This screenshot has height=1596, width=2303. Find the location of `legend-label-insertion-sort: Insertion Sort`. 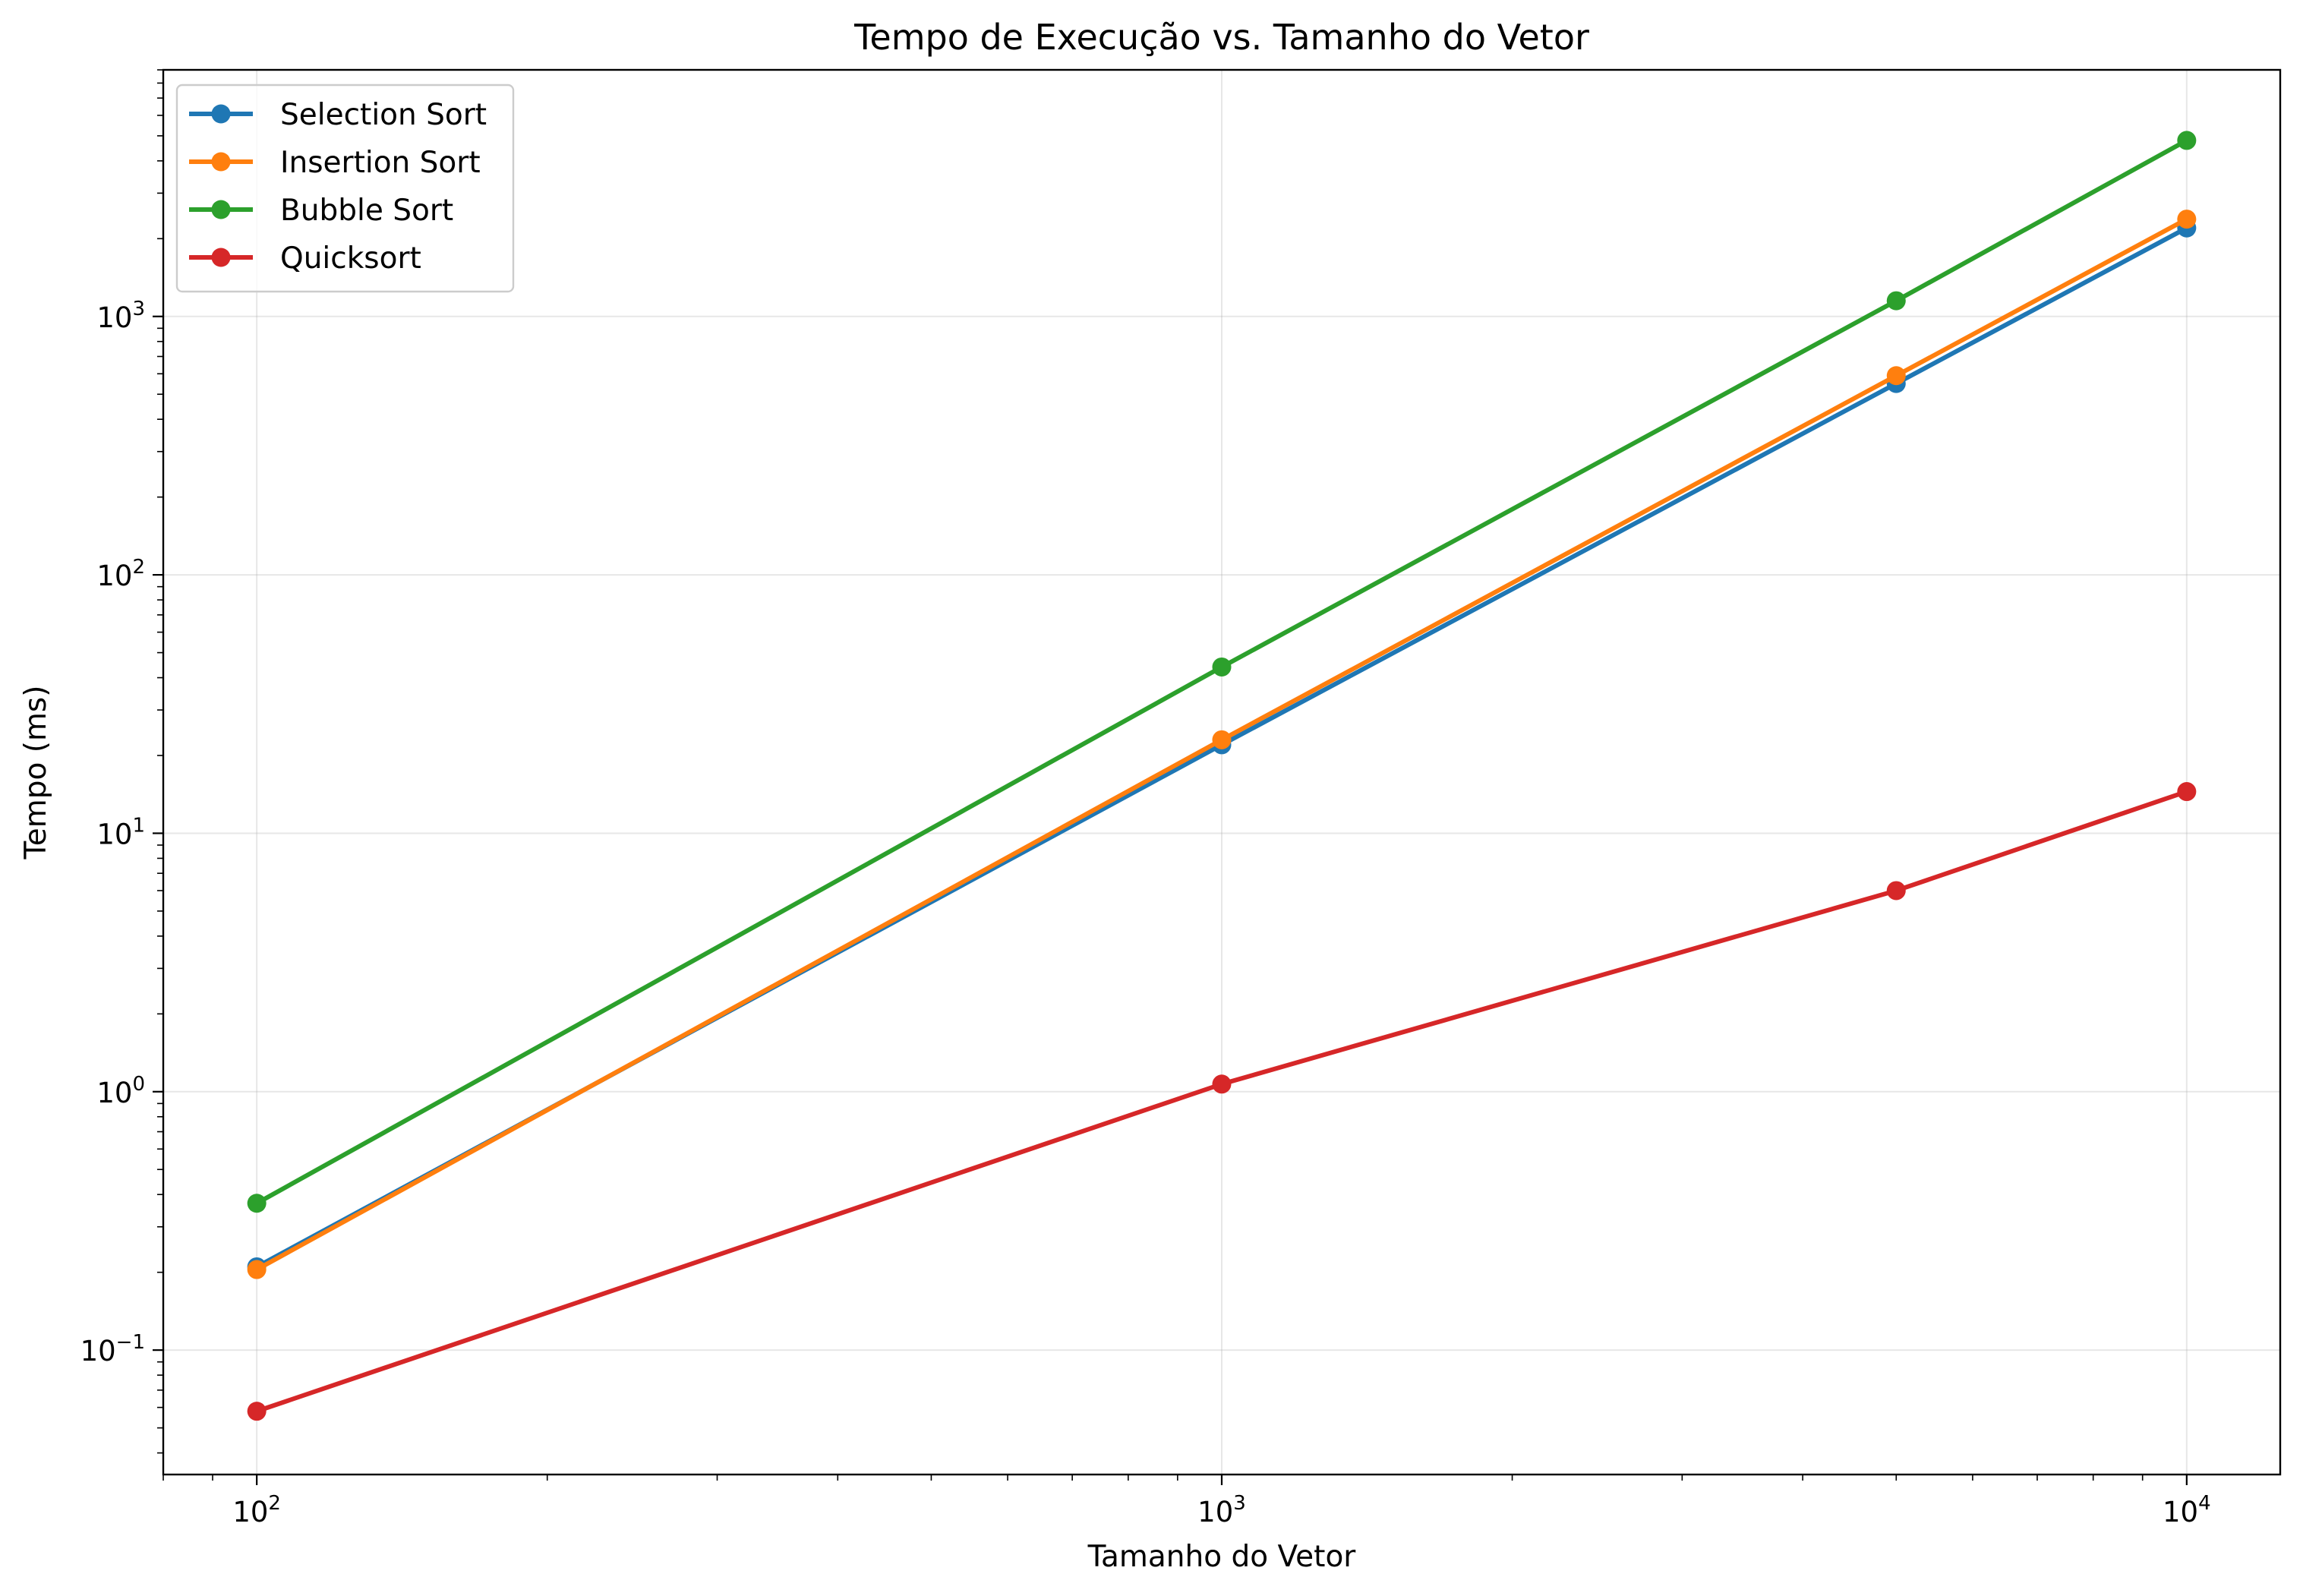

legend-label-insertion-sort: Insertion Sort is located at coordinates (380, 163).